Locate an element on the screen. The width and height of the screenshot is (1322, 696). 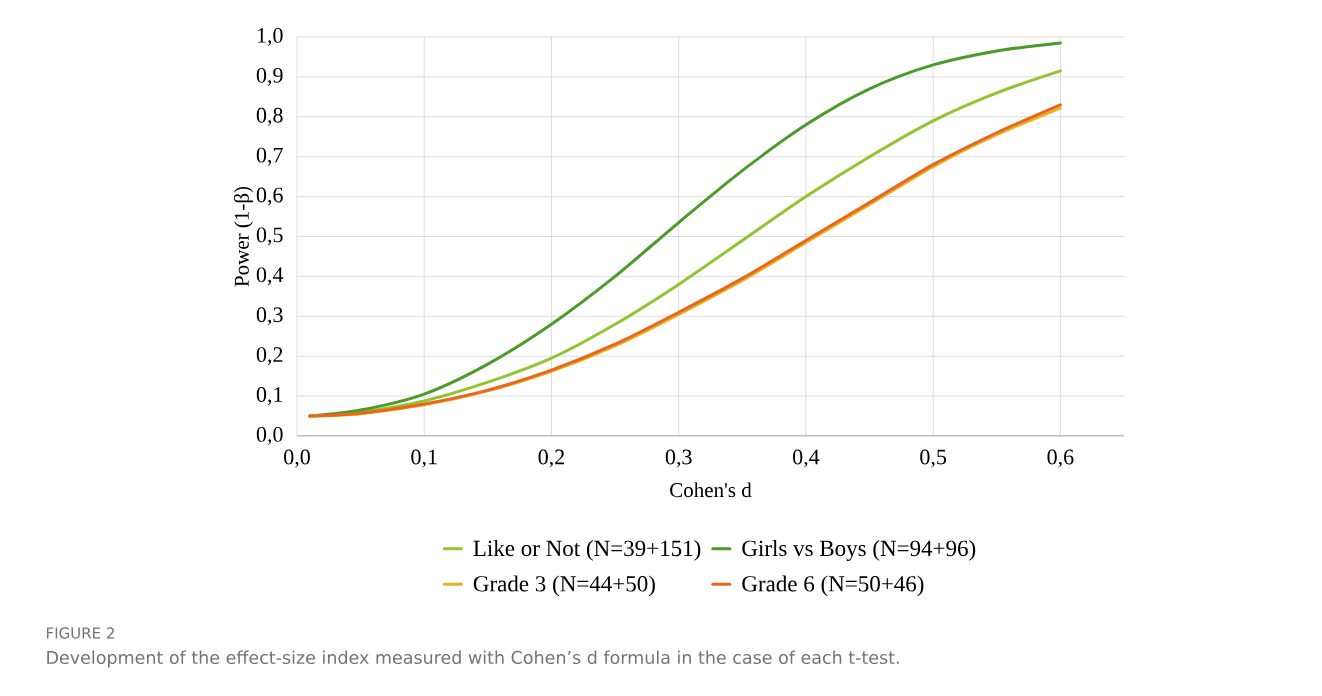
y-tick-label: 0,9 is located at coordinates (269, 76).